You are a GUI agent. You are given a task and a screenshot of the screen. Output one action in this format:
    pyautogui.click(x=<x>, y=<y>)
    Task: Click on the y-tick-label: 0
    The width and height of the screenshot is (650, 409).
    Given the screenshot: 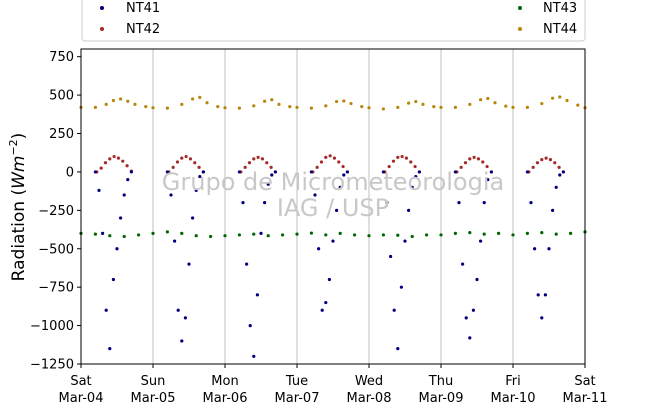 What is the action you would take?
    pyautogui.click(x=70, y=172)
    